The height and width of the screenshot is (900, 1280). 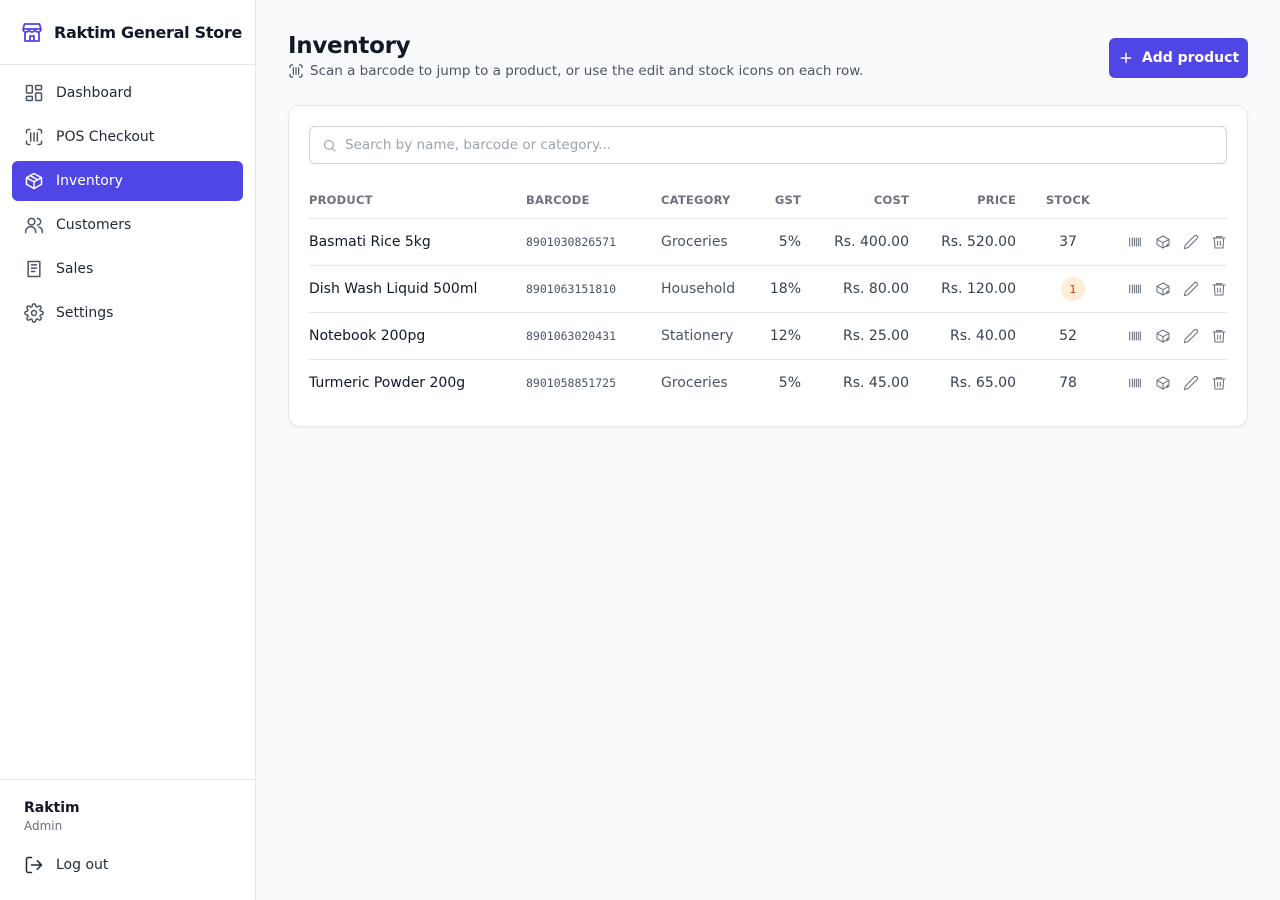 I want to click on cost: Rs. 45.00, so click(x=875, y=383).